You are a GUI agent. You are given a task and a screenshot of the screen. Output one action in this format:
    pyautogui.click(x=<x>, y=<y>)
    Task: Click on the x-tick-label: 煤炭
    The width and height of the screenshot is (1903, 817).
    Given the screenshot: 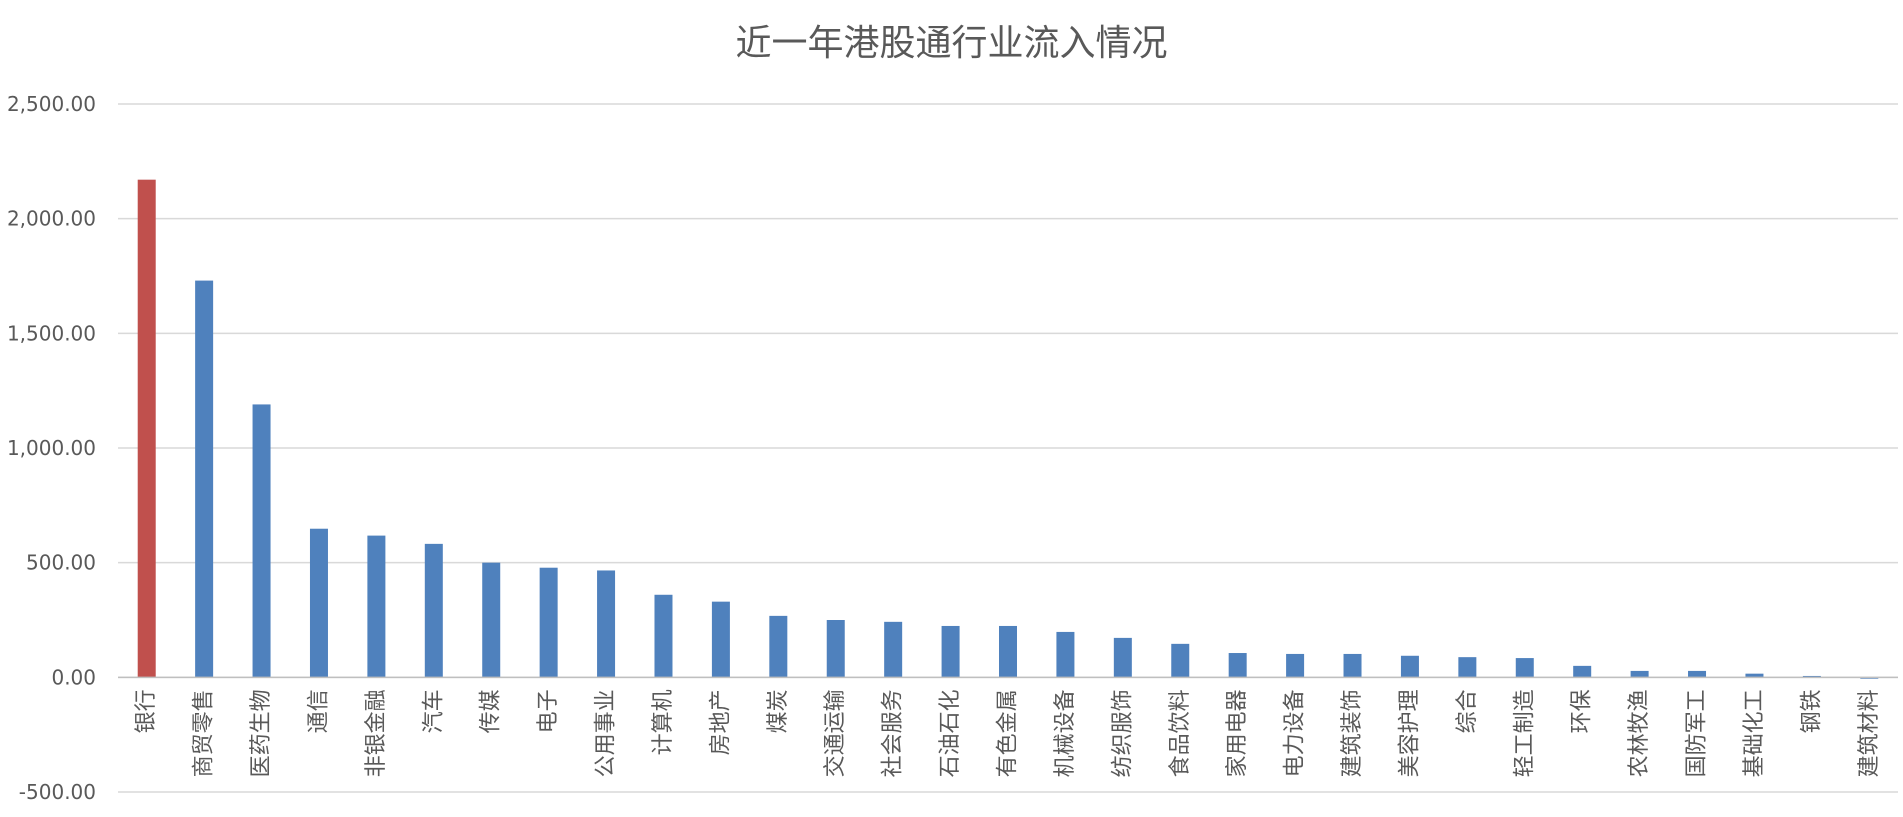 What is the action you would take?
    pyautogui.click(x=778, y=711)
    